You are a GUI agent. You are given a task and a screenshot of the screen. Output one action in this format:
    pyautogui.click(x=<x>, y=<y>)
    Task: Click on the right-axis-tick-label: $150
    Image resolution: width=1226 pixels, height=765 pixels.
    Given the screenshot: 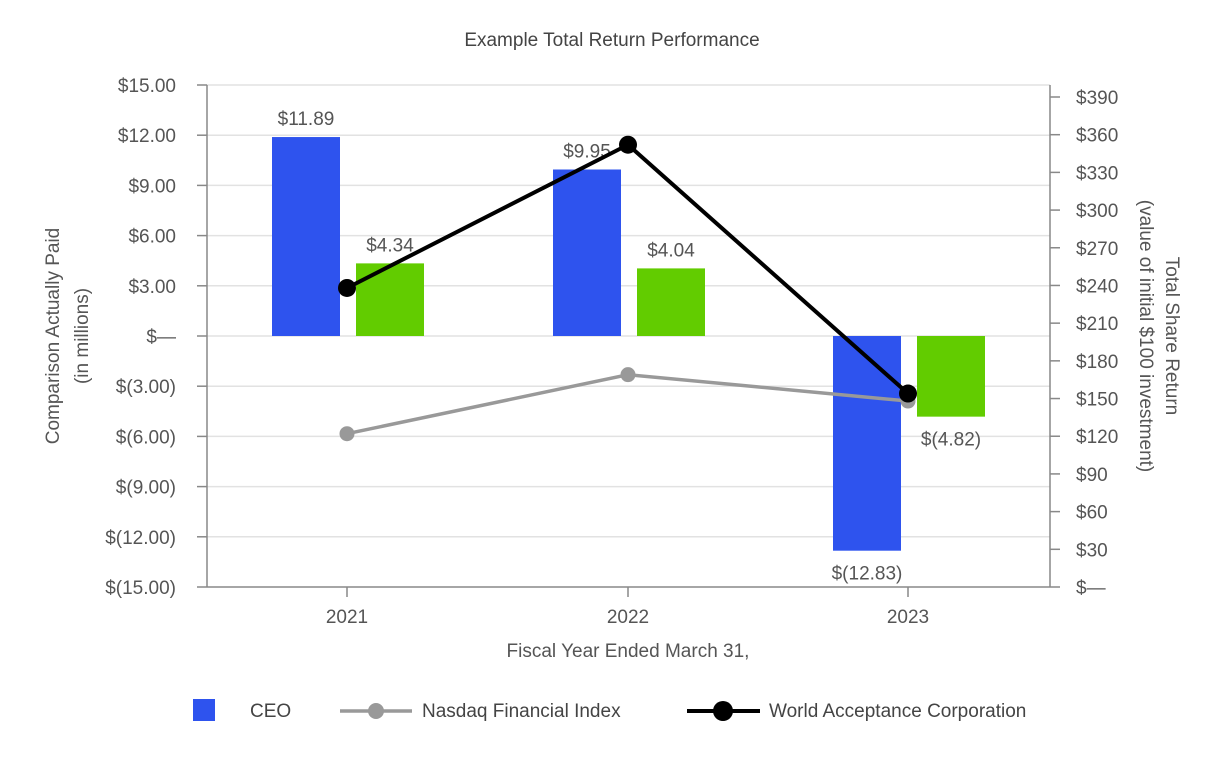 What is the action you would take?
    pyautogui.click(x=1097, y=400)
    